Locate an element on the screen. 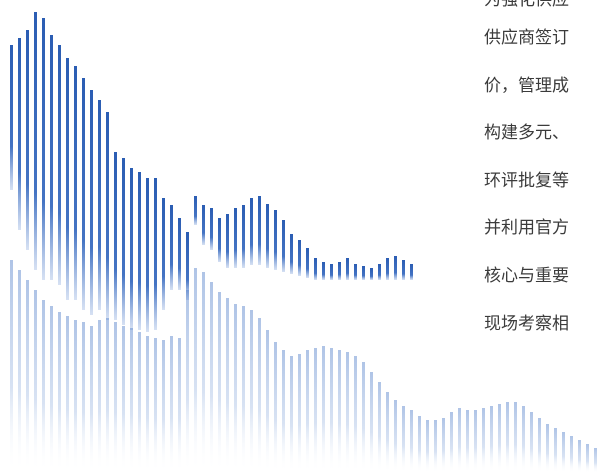 Image resolution: width=604 pixels, height=473 pixels. text-line-1: 为强化供应 is located at coordinates (526, 5).